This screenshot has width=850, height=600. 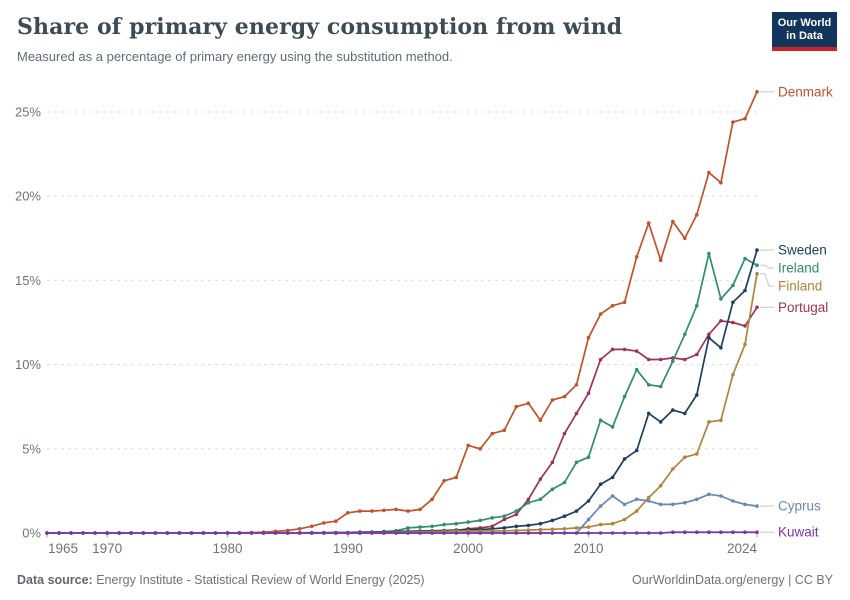 I want to click on series-label-denmark: Denmark, so click(x=805, y=91).